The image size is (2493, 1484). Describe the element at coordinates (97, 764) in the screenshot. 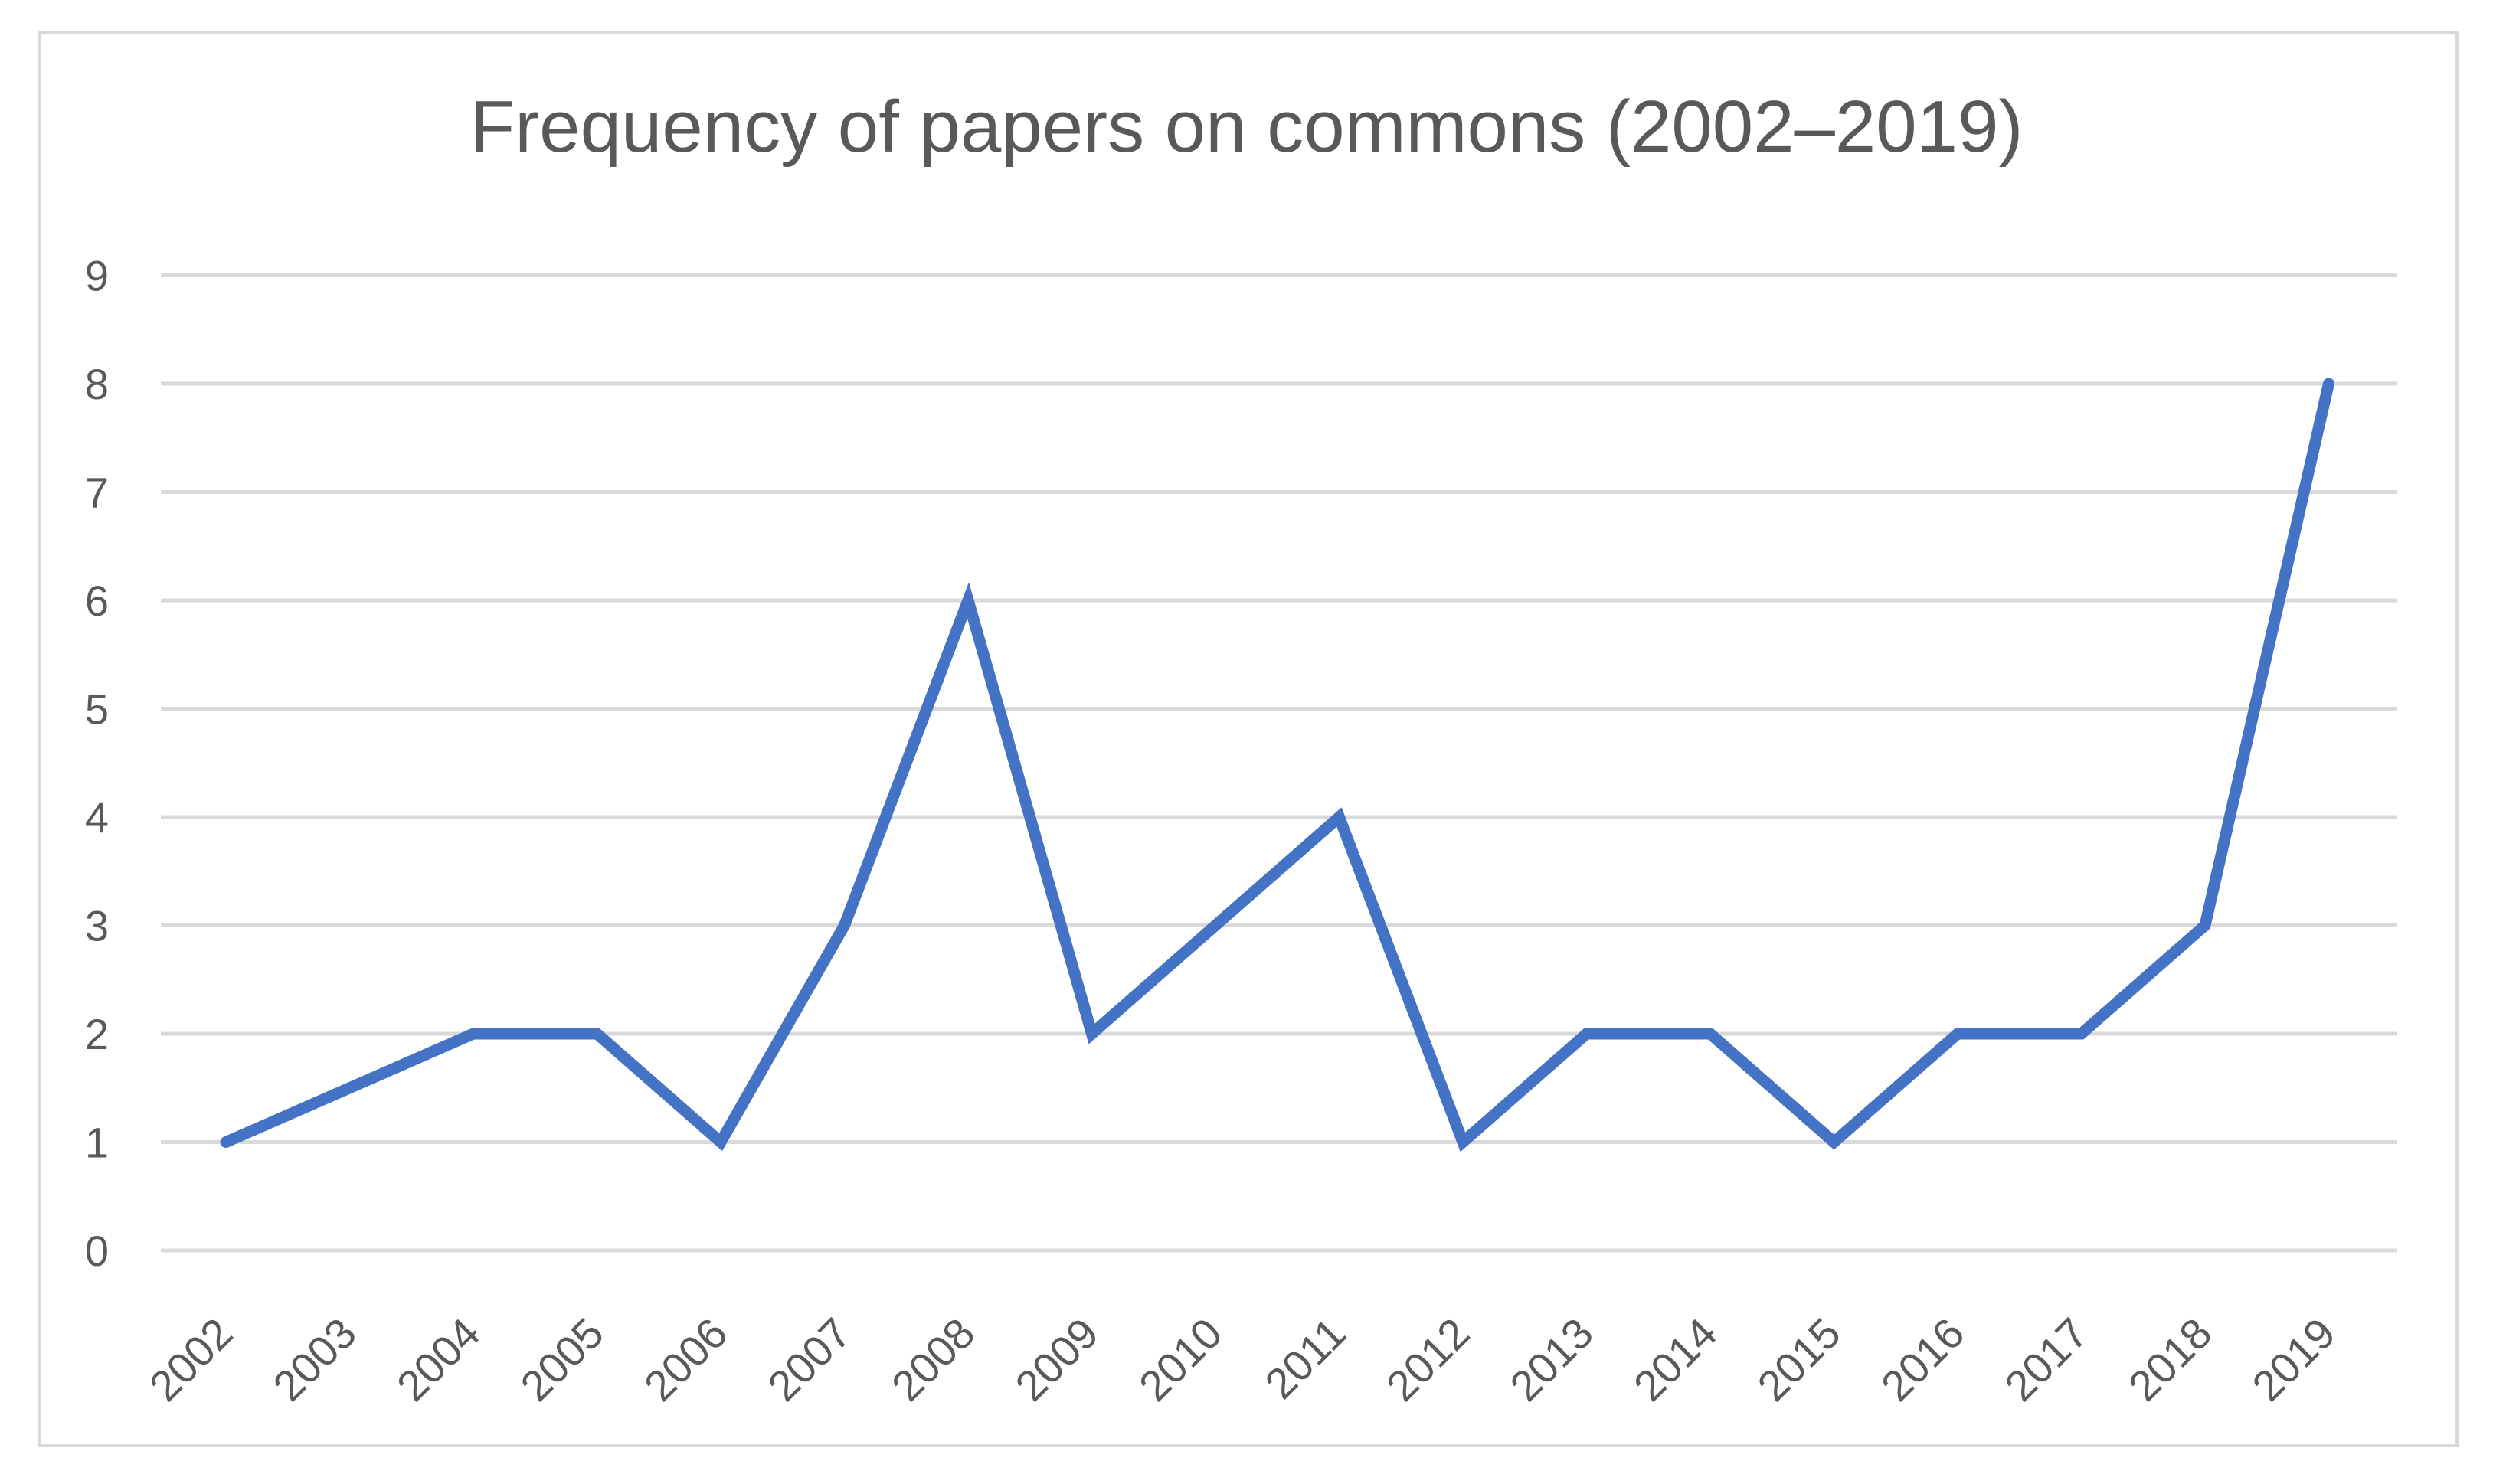

I see `y-axis-ticks: 0 1 2 3 4 5 6 7 8 9` at that location.